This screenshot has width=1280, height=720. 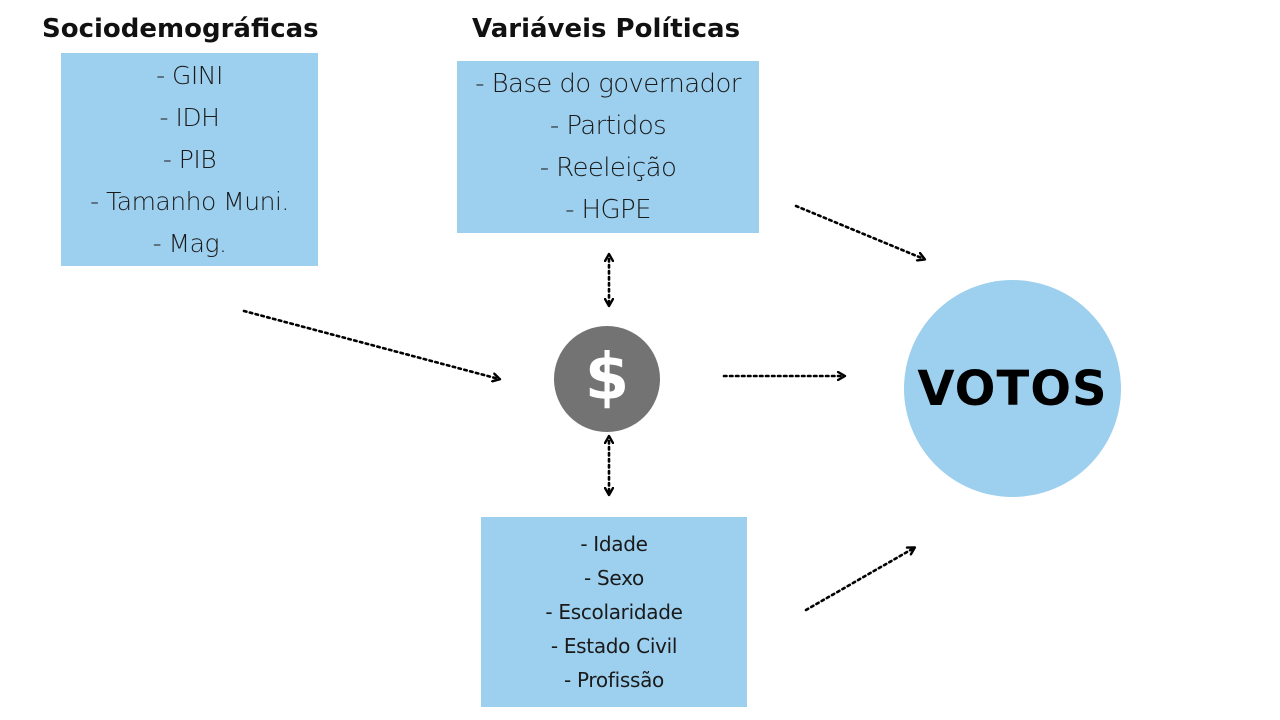 What do you see at coordinates (608, 84) in the screenshot?
I see `political-item-governor-base: - Base do governador` at bounding box center [608, 84].